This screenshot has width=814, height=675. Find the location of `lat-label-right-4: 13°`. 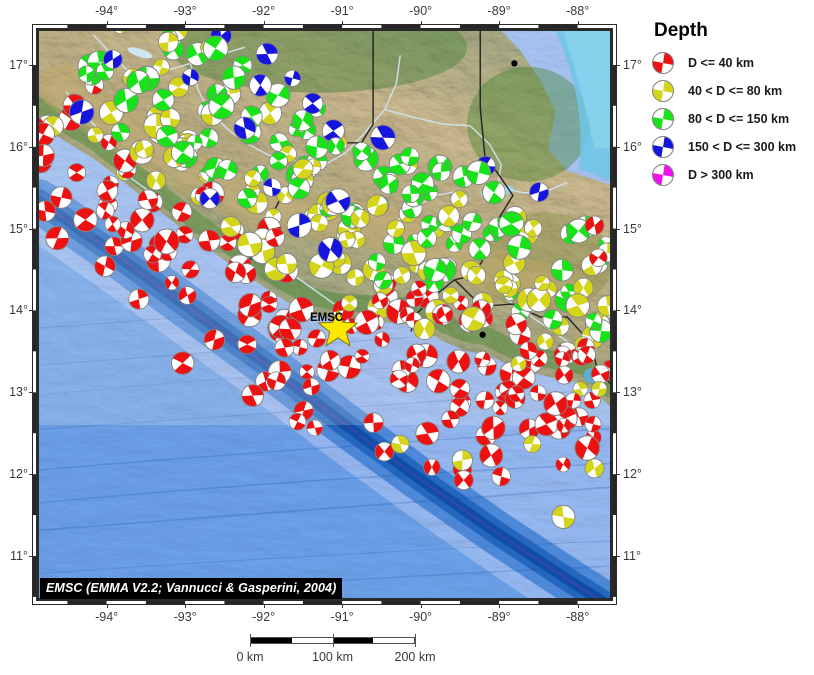

lat-label-right-4: 13° is located at coordinates (632, 392).